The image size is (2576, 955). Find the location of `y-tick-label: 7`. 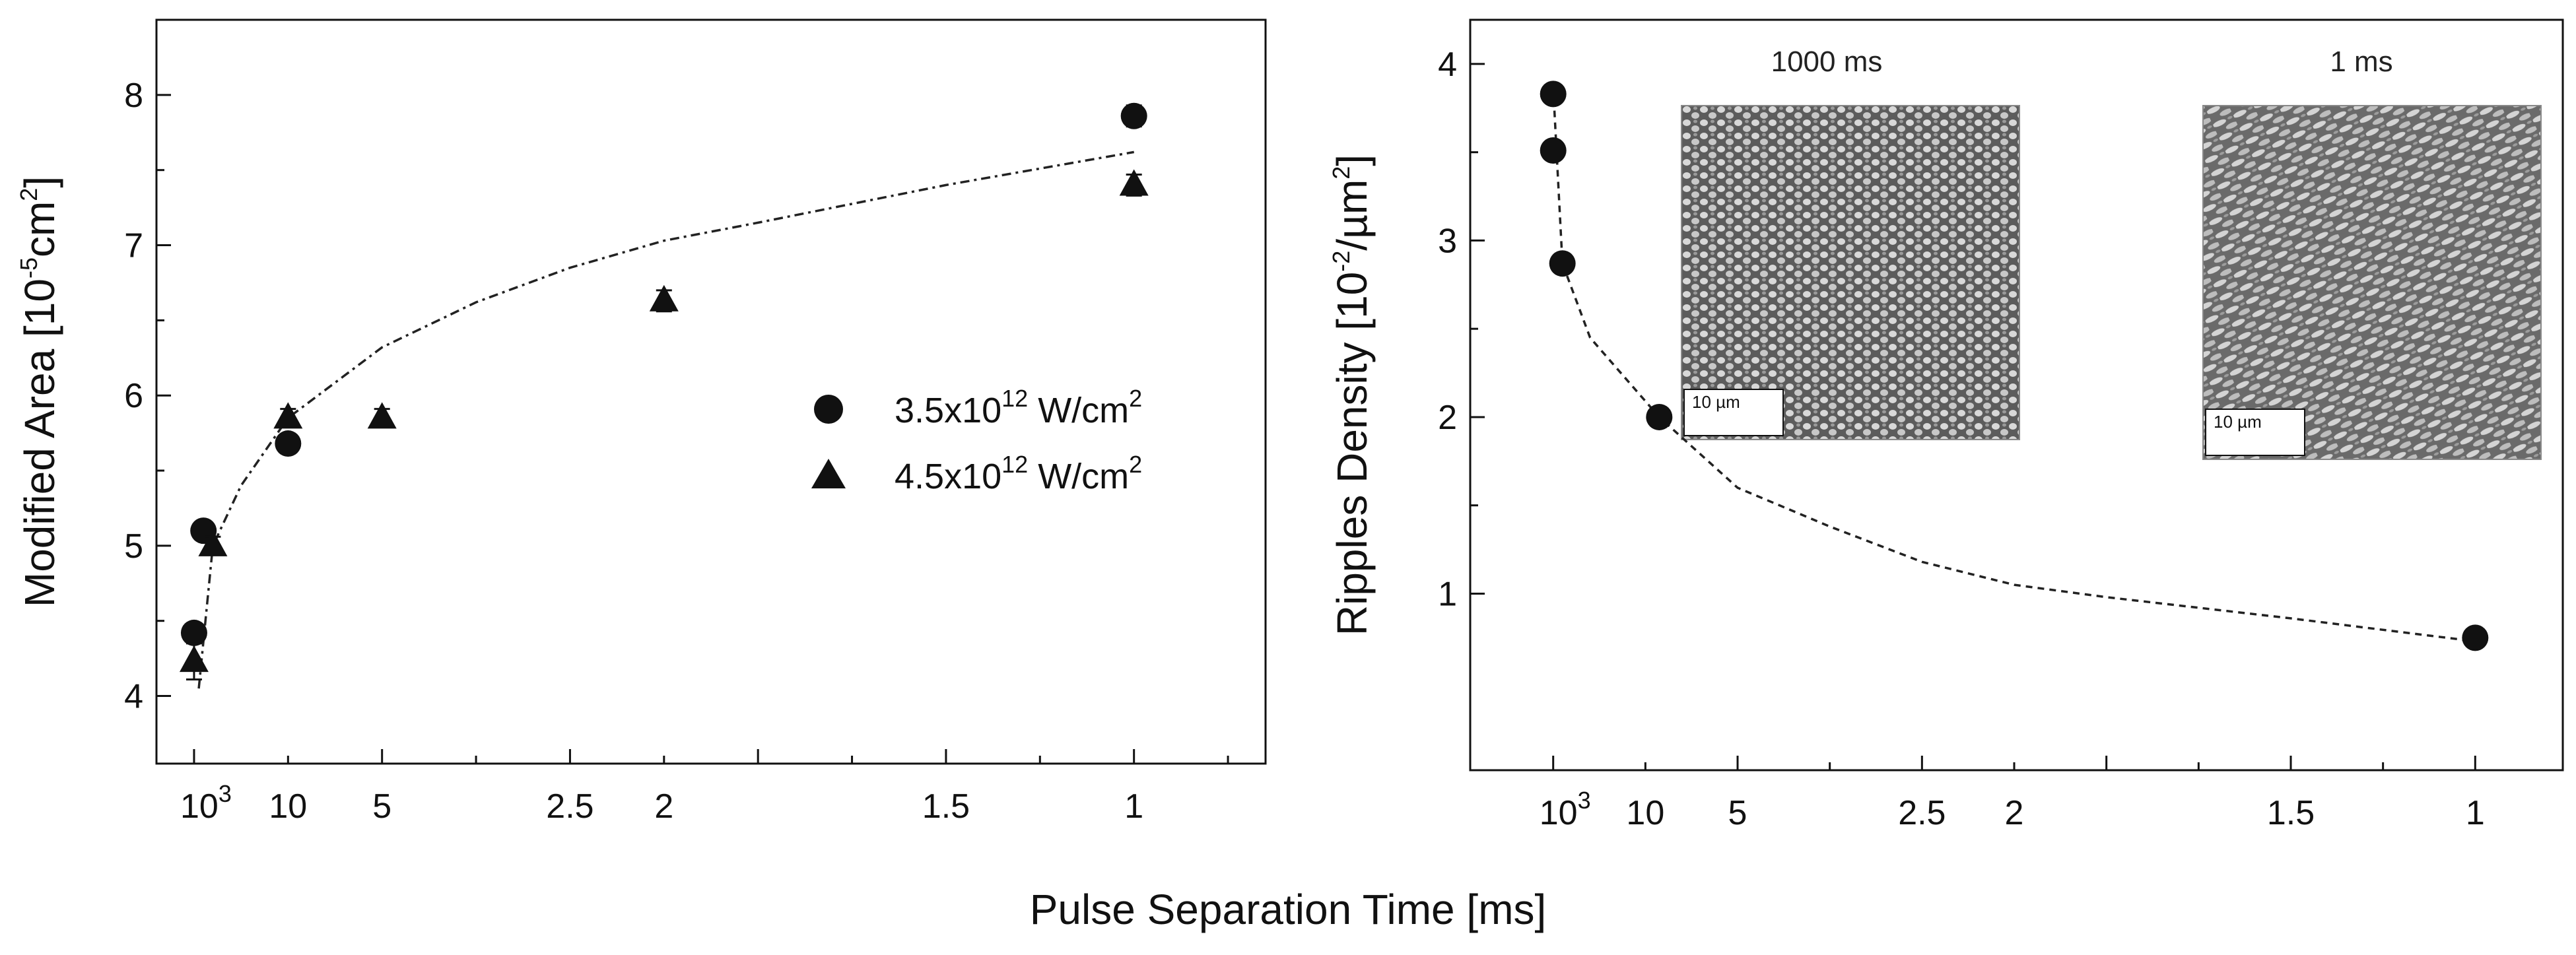

y-tick-label: 7 is located at coordinates (133, 246).